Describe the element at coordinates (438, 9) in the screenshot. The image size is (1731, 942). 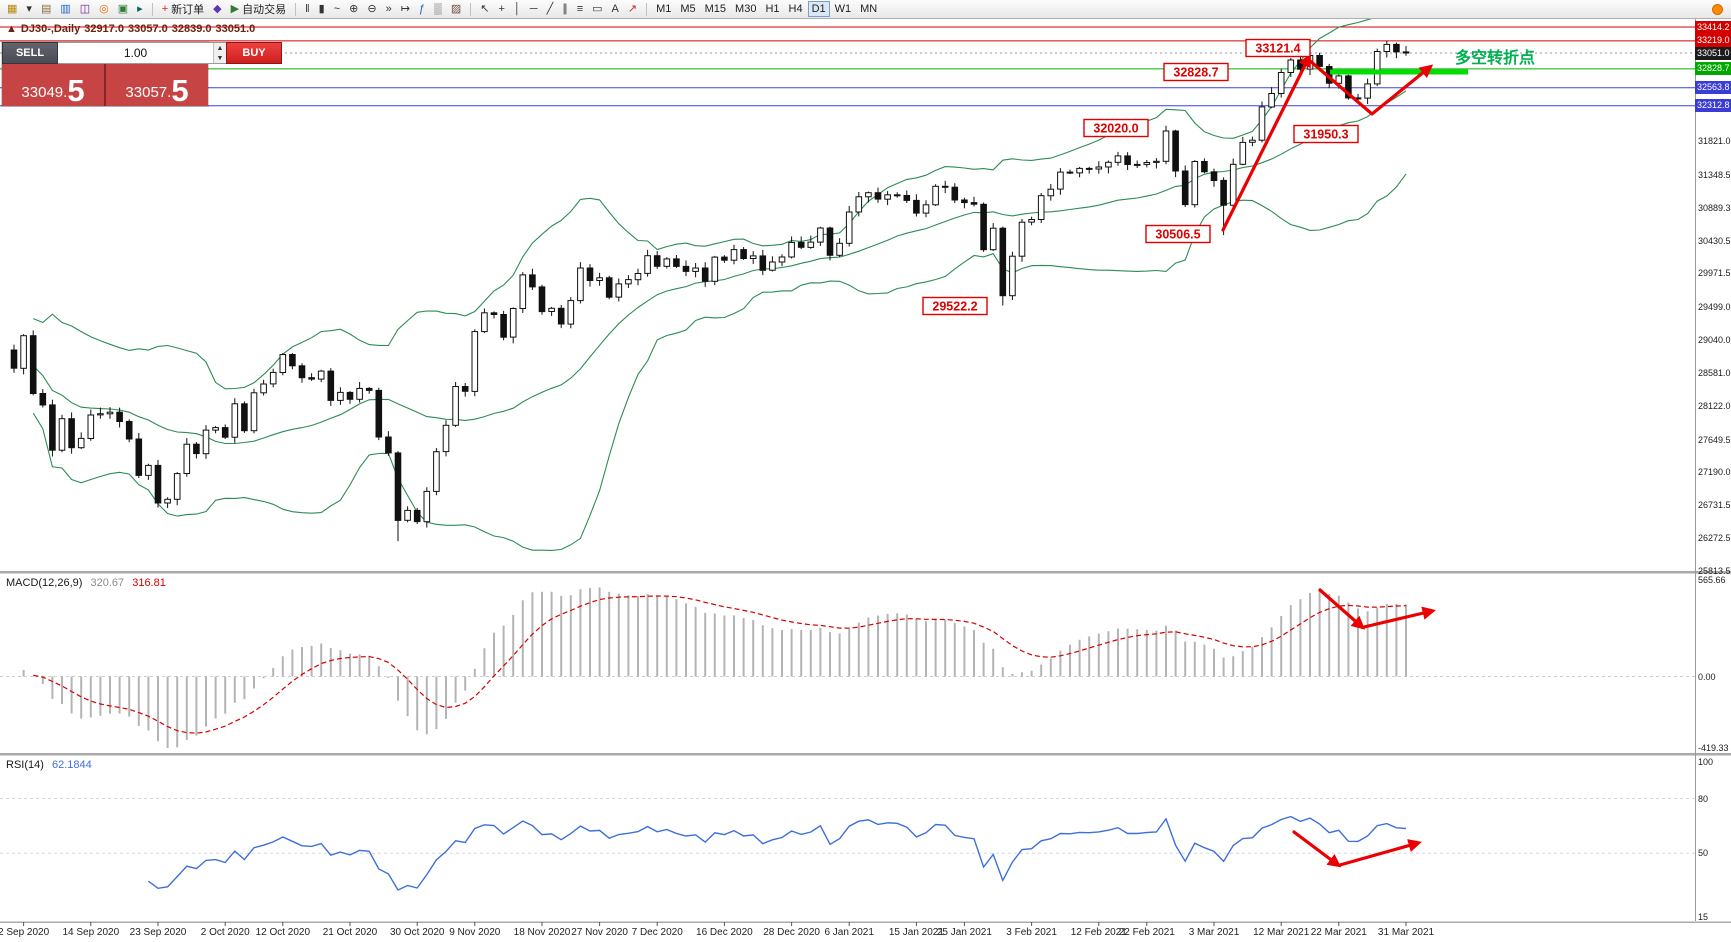
I see `toolbar-periods-button: ▒` at that location.